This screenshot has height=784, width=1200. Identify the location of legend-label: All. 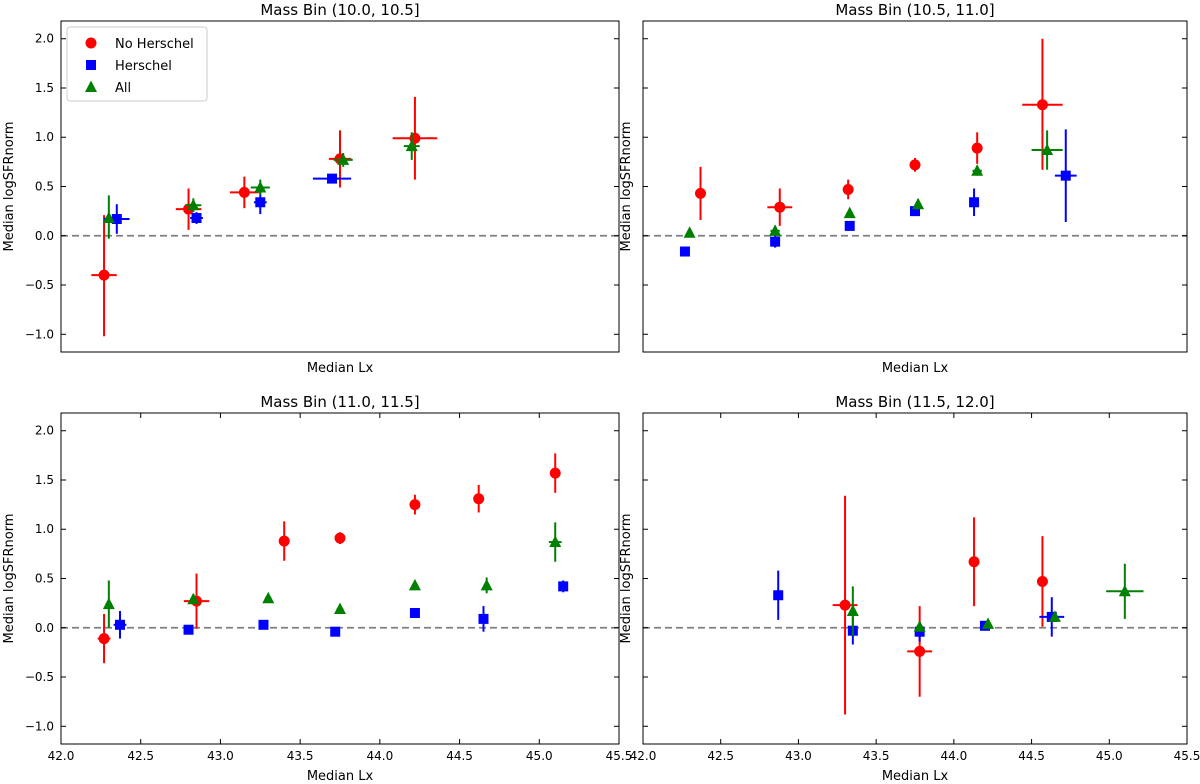
(123, 88).